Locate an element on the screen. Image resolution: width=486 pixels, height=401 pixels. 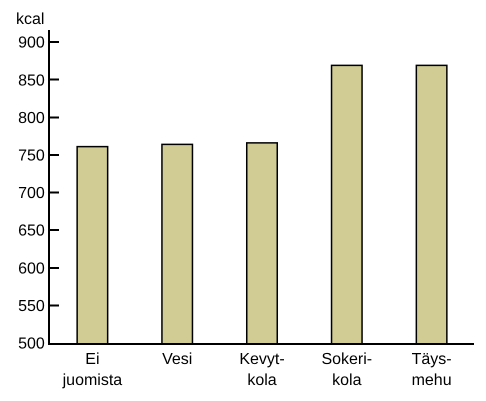
y-tick-label: 700 is located at coordinates (31, 193).